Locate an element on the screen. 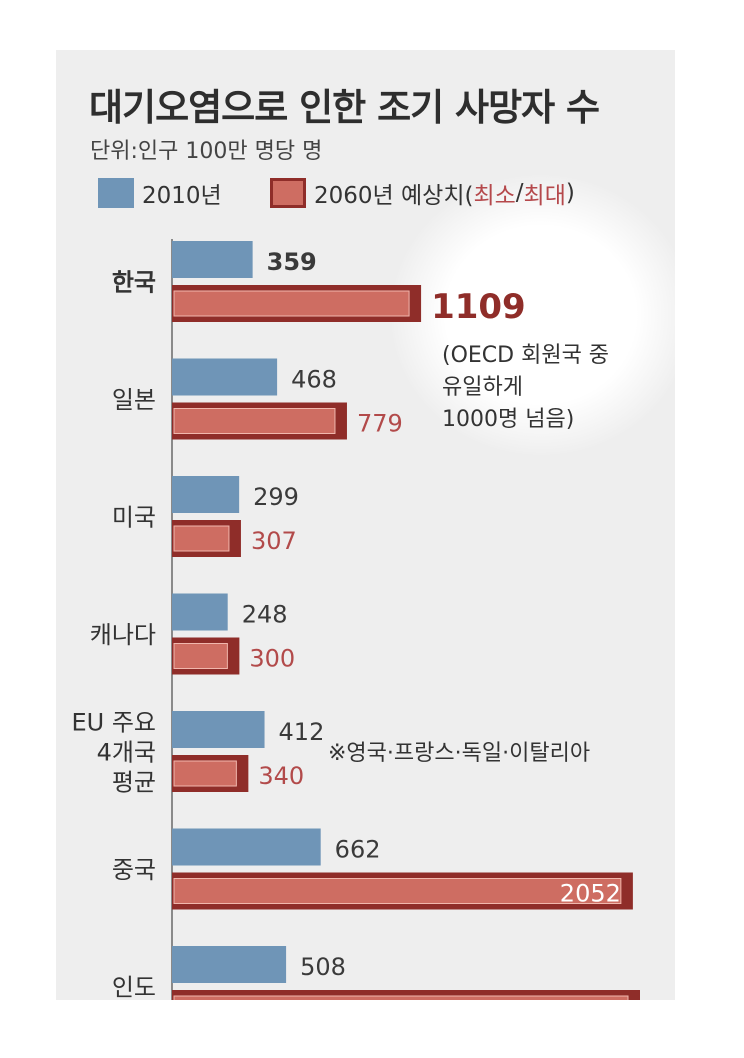 The width and height of the screenshot is (744, 1058). category-label: 인도 is located at coordinates (134, 987).